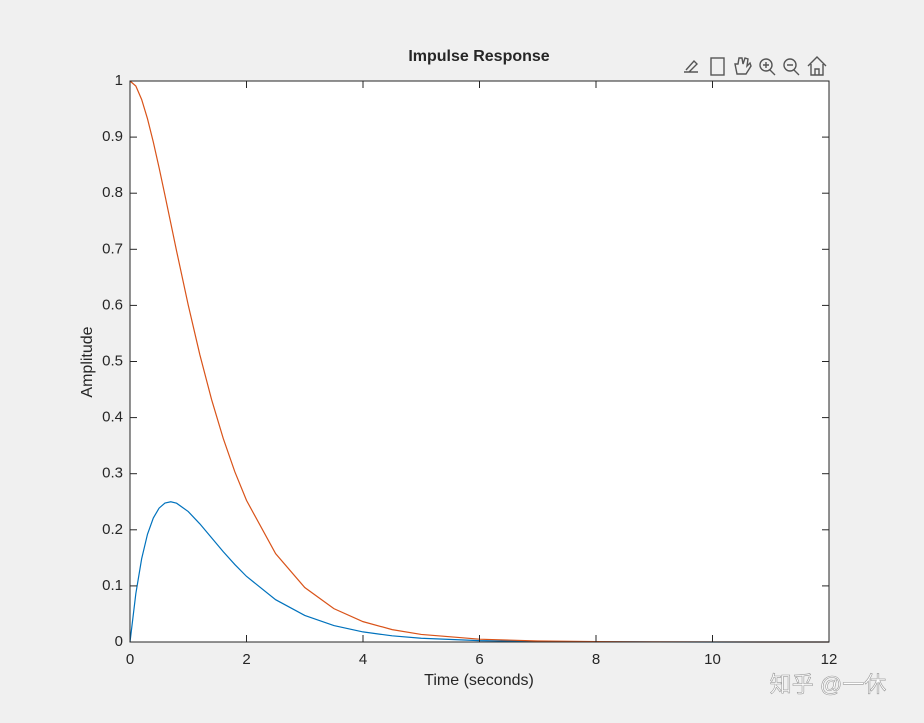 This screenshot has width=924, height=723. I want to click on y-tick-label: 0.8, so click(112, 192).